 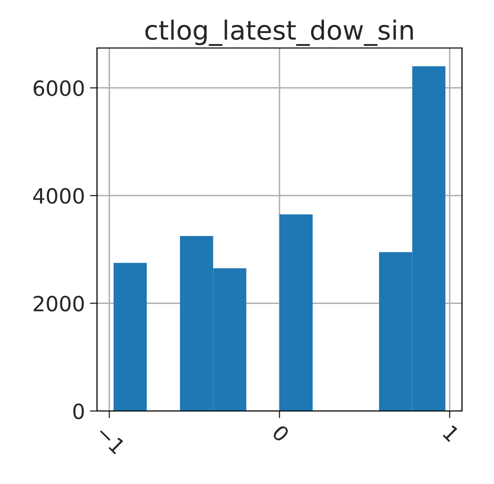 What do you see at coordinates (59, 88) in the screenshot?
I see `y-tick-label: 6000` at bounding box center [59, 88].